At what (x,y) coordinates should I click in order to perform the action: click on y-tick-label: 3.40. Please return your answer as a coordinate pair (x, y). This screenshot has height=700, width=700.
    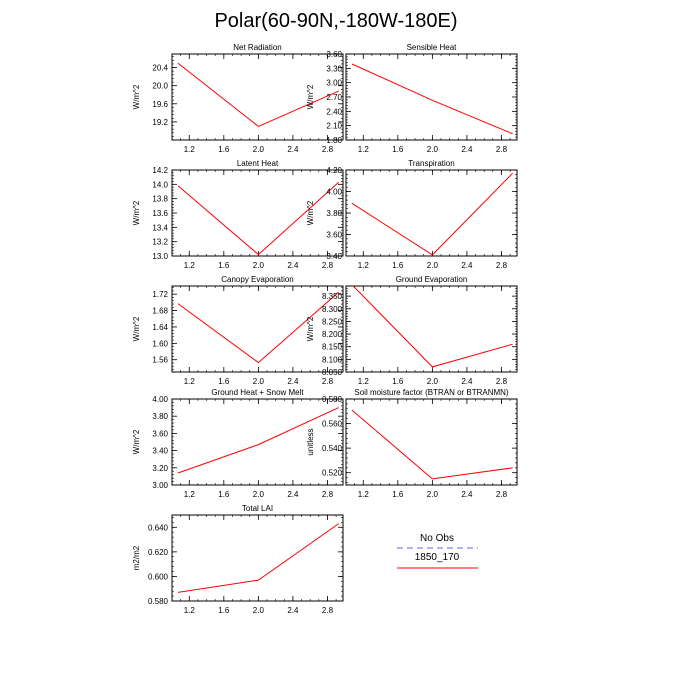
    Looking at the image, I should click on (160, 451).